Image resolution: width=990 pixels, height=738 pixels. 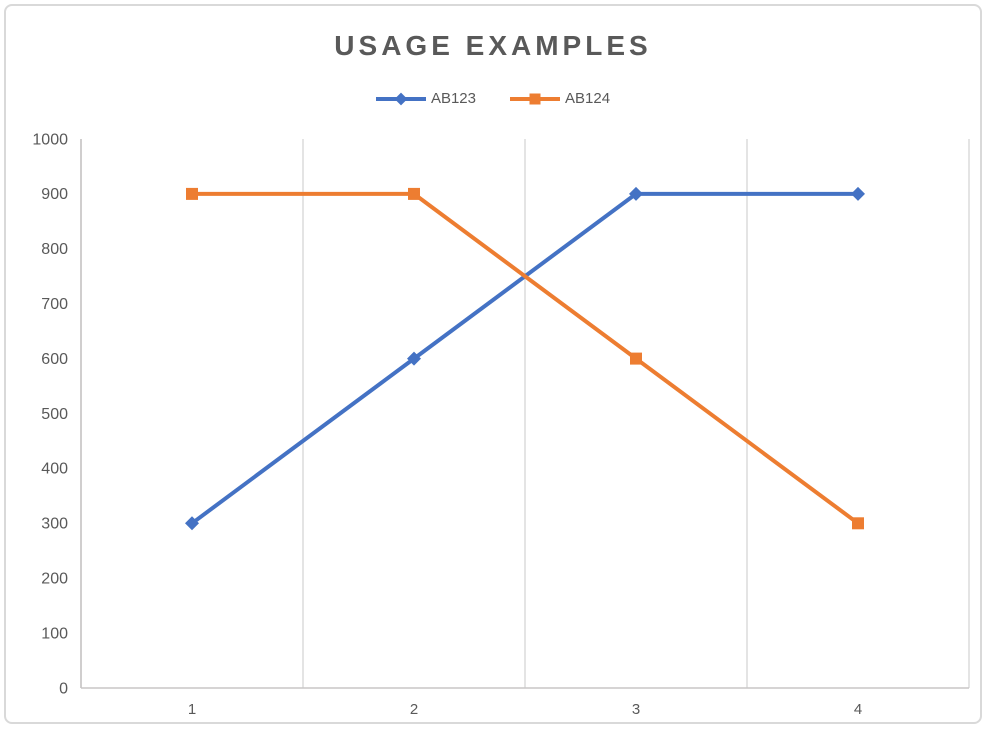 I want to click on y-tick-label: 600, so click(x=54, y=359).